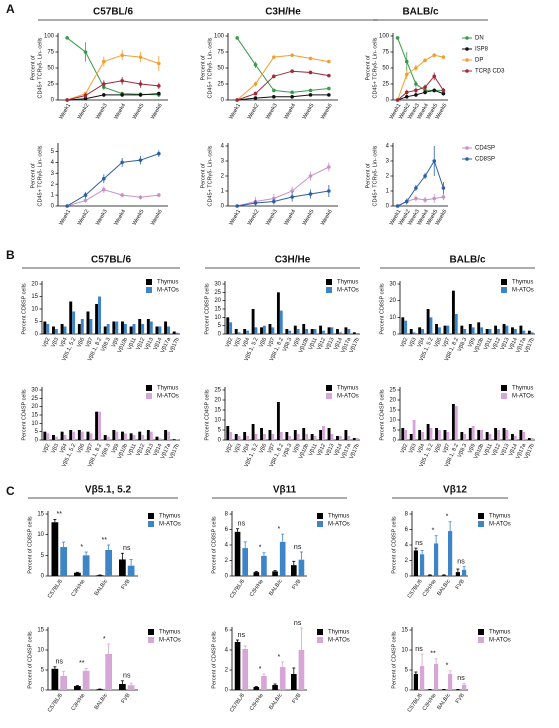 The image size is (559, 728). What do you see at coordinates (385, 69) in the screenshot?
I see `y-tick-label: 50` at bounding box center [385, 69].